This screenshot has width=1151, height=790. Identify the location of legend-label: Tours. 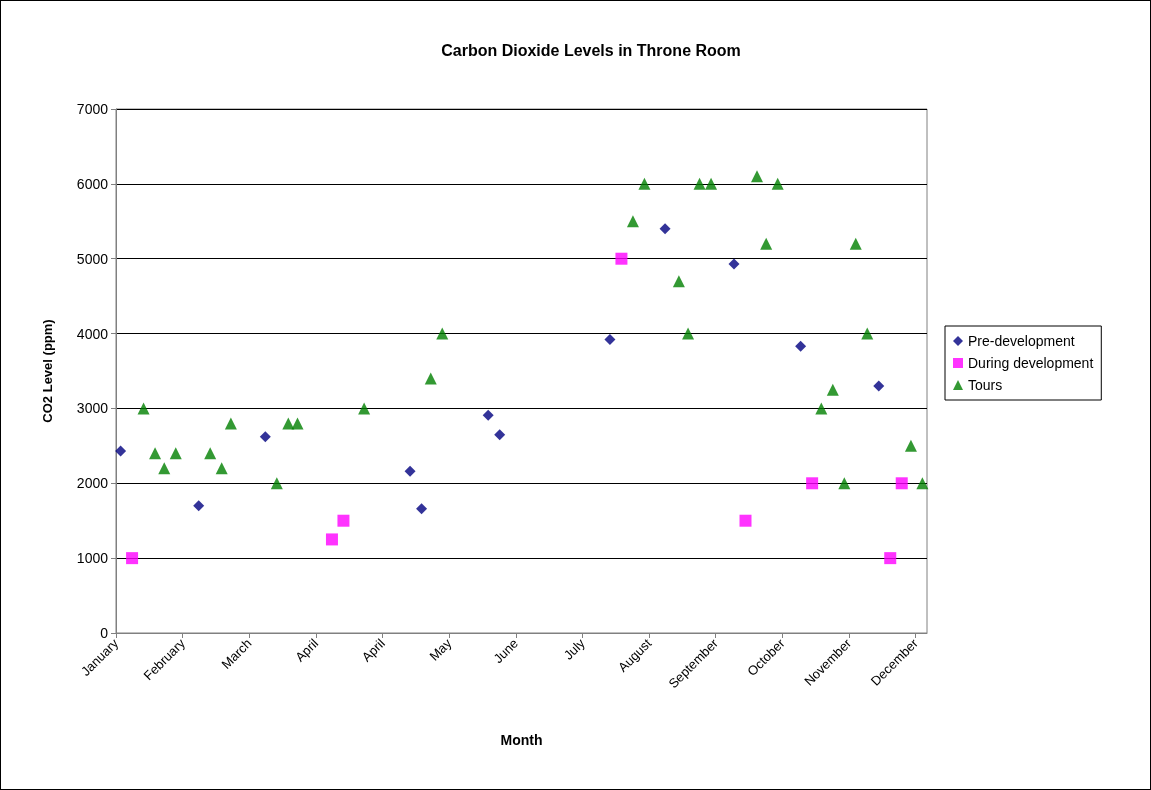
(985, 385).